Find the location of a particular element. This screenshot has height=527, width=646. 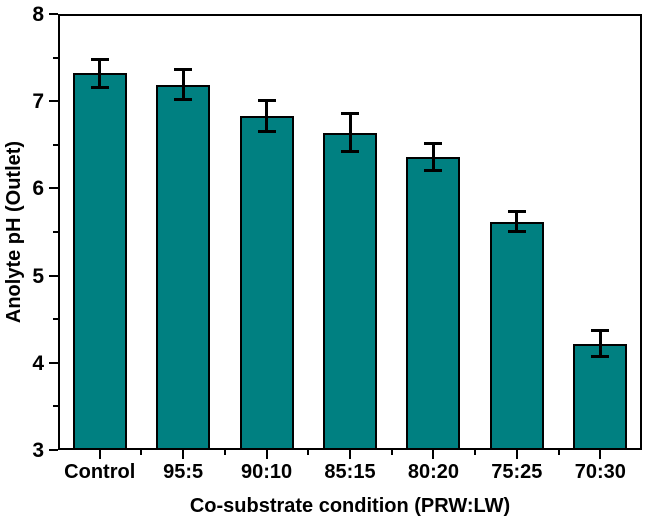

bar-80:20 is located at coordinates (433, 303).